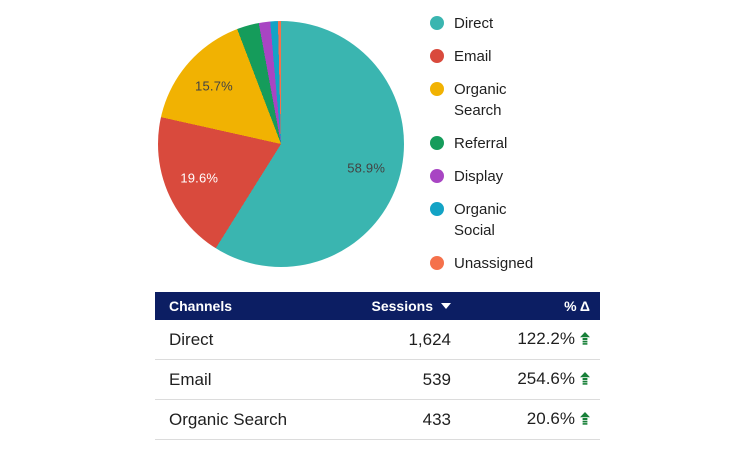 The height and width of the screenshot is (450, 750). I want to click on cell-channel: Direct, so click(235, 340).